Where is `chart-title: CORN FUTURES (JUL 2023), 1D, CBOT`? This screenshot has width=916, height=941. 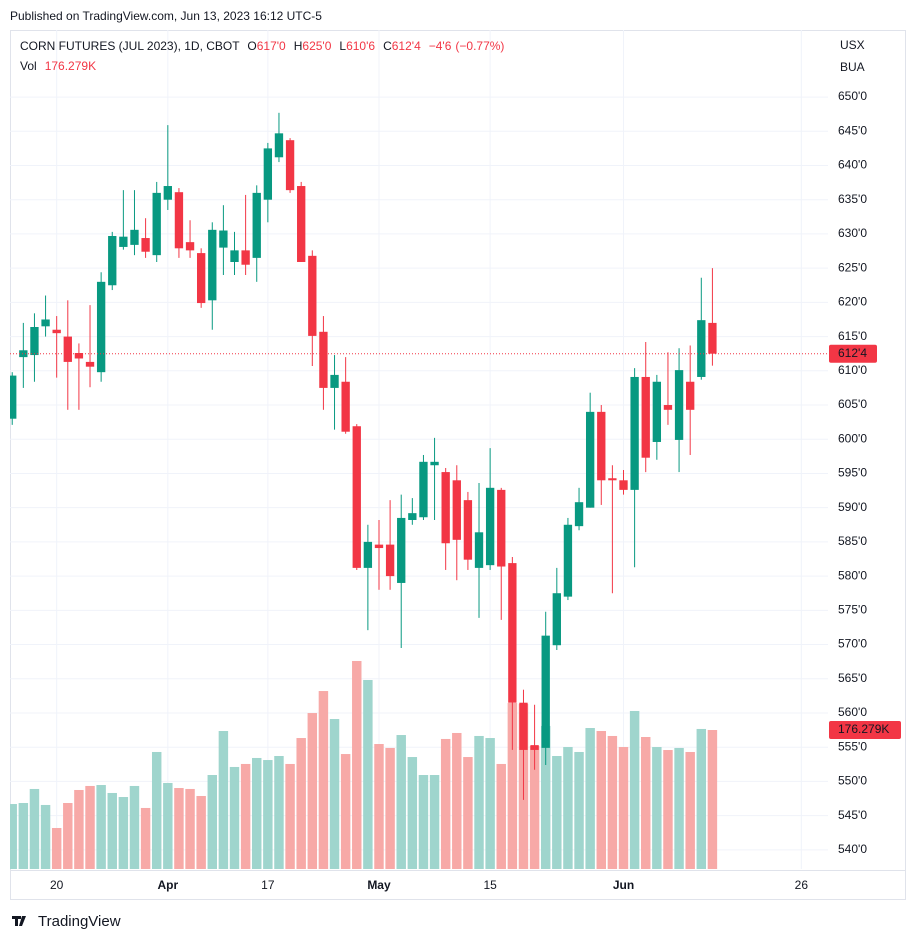 chart-title: CORN FUTURES (JUL 2023), 1D, CBOT is located at coordinates (130, 46).